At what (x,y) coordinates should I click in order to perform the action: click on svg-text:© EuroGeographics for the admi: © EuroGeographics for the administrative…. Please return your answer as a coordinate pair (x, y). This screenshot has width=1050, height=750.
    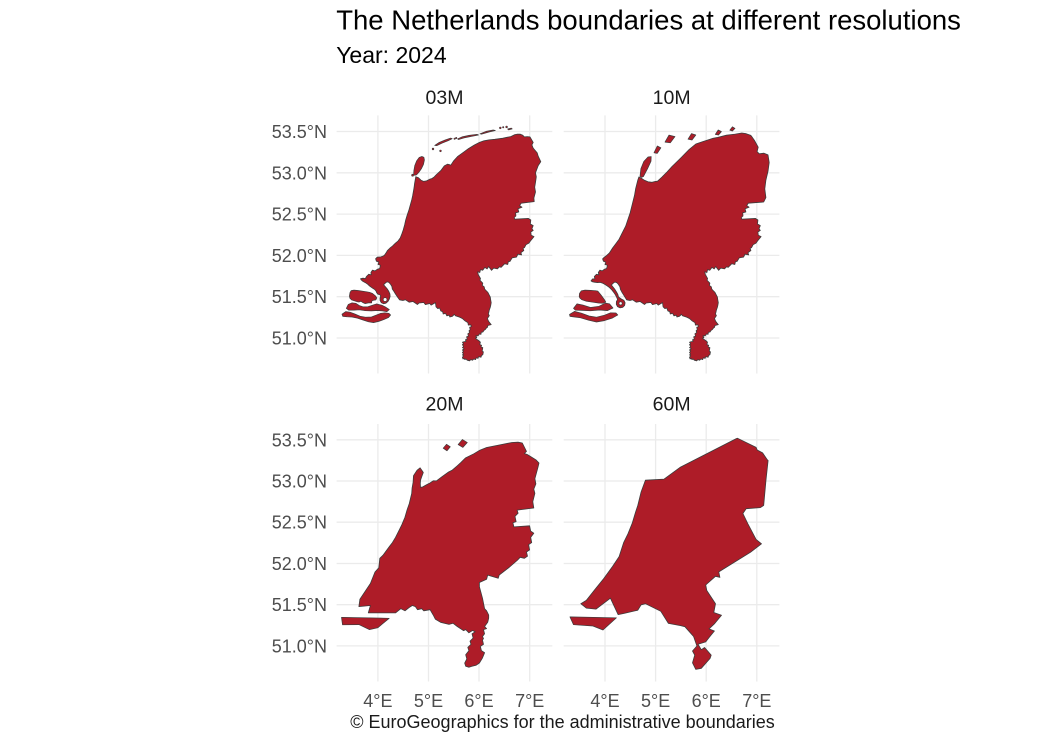
    Looking at the image, I should click on (562, 722).